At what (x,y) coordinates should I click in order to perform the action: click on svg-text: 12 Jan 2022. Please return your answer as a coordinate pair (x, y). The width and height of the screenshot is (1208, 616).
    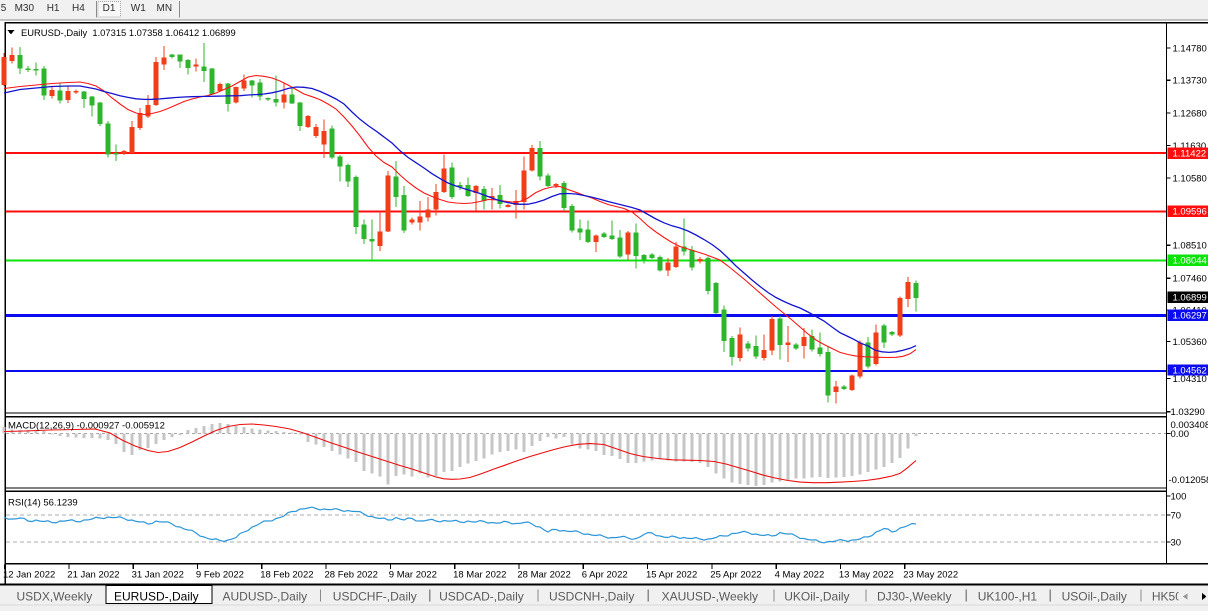
    Looking at the image, I should click on (29, 575).